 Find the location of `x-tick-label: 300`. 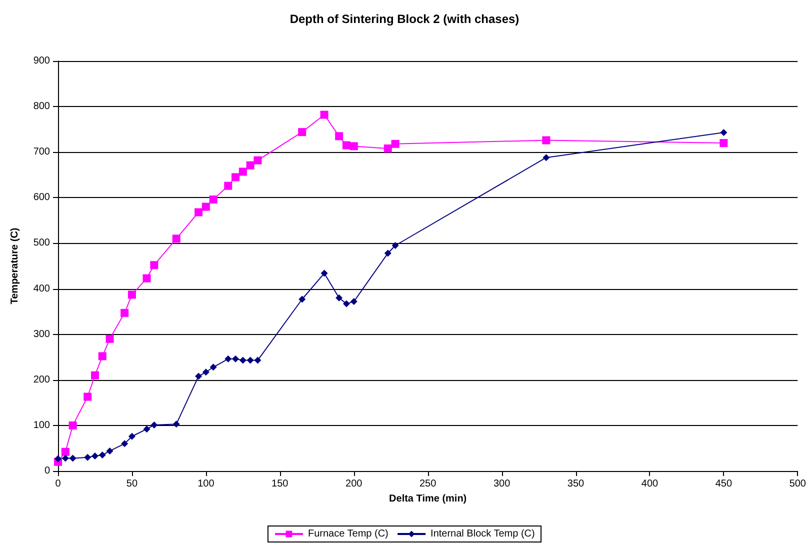

x-tick-label: 300 is located at coordinates (502, 484).